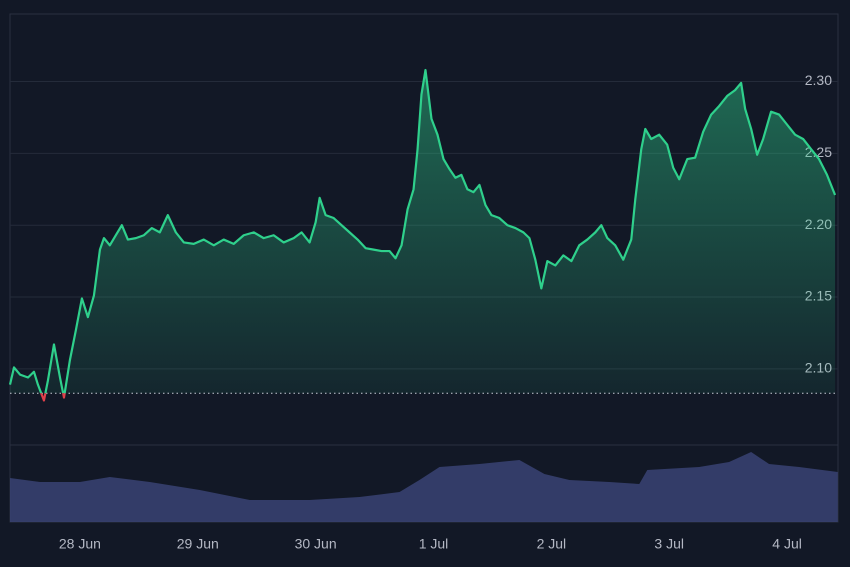 The image size is (850, 567). I want to click on x-tick-label: 3 Jul, so click(669, 544).